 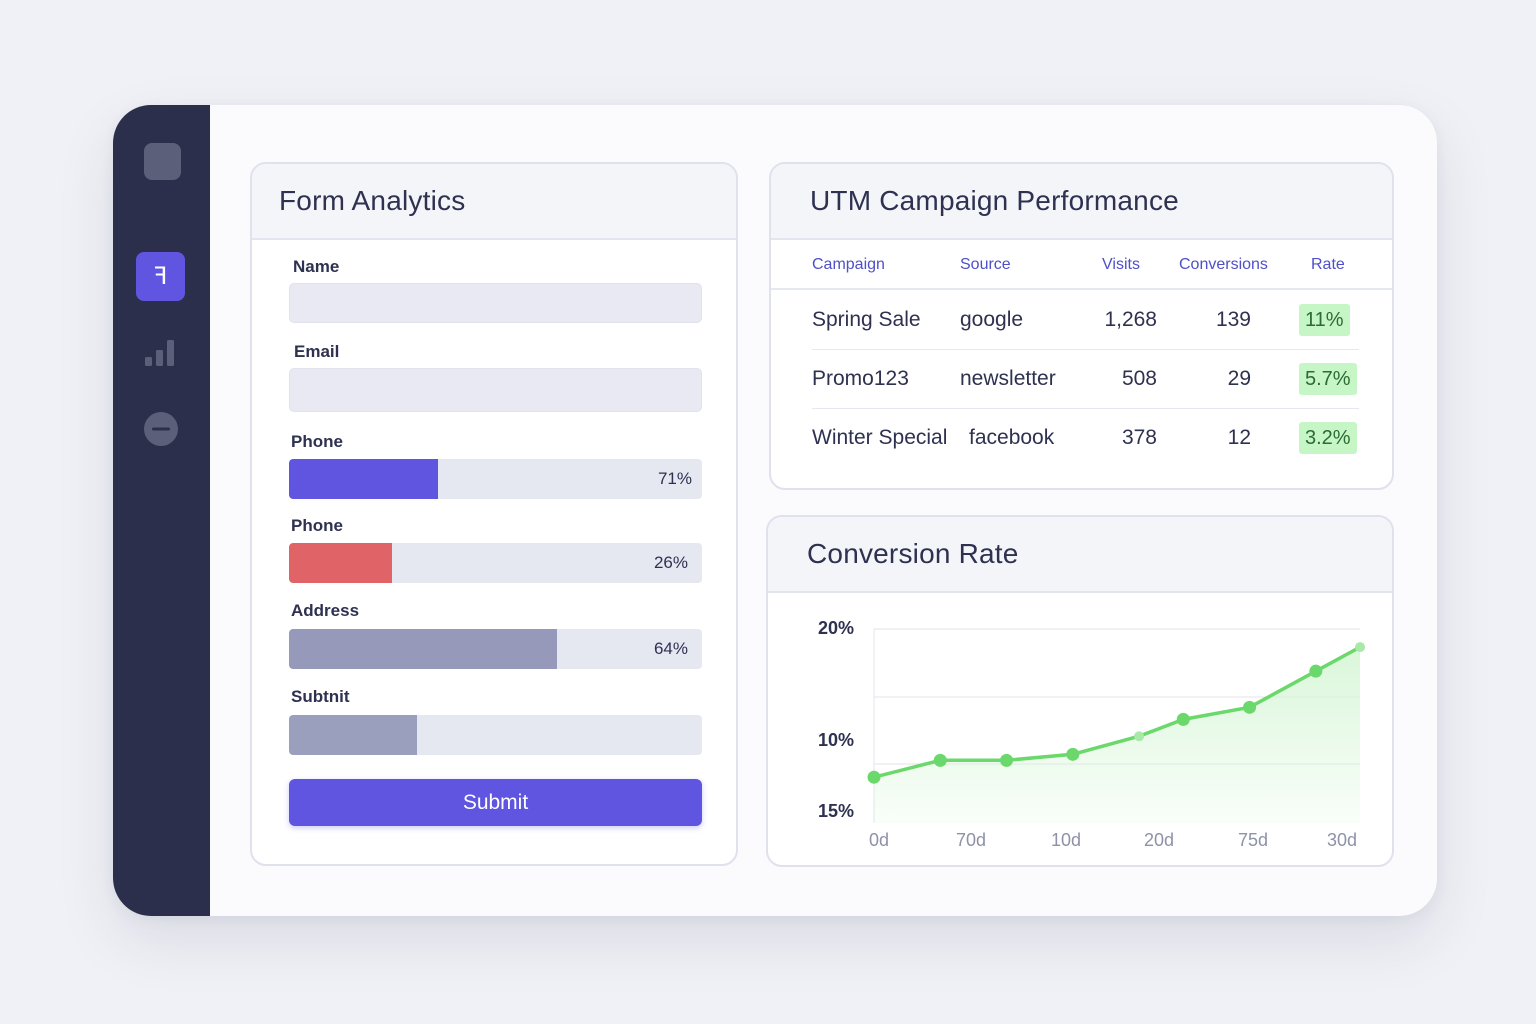 What do you see at coordinates (992, 319) in the screenshot?
I see `source-cell: google` at bounding box center [992, 319].